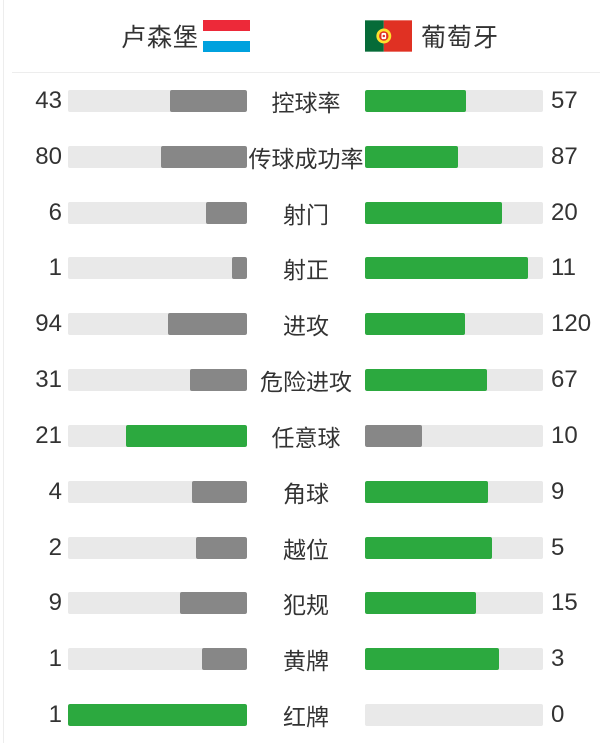 The height and width of the screenshot is (743, 600). What do you see at coordinates (48, 324) in the screenshot?
I see `home-value: 94` at bounding box center [48, 324].